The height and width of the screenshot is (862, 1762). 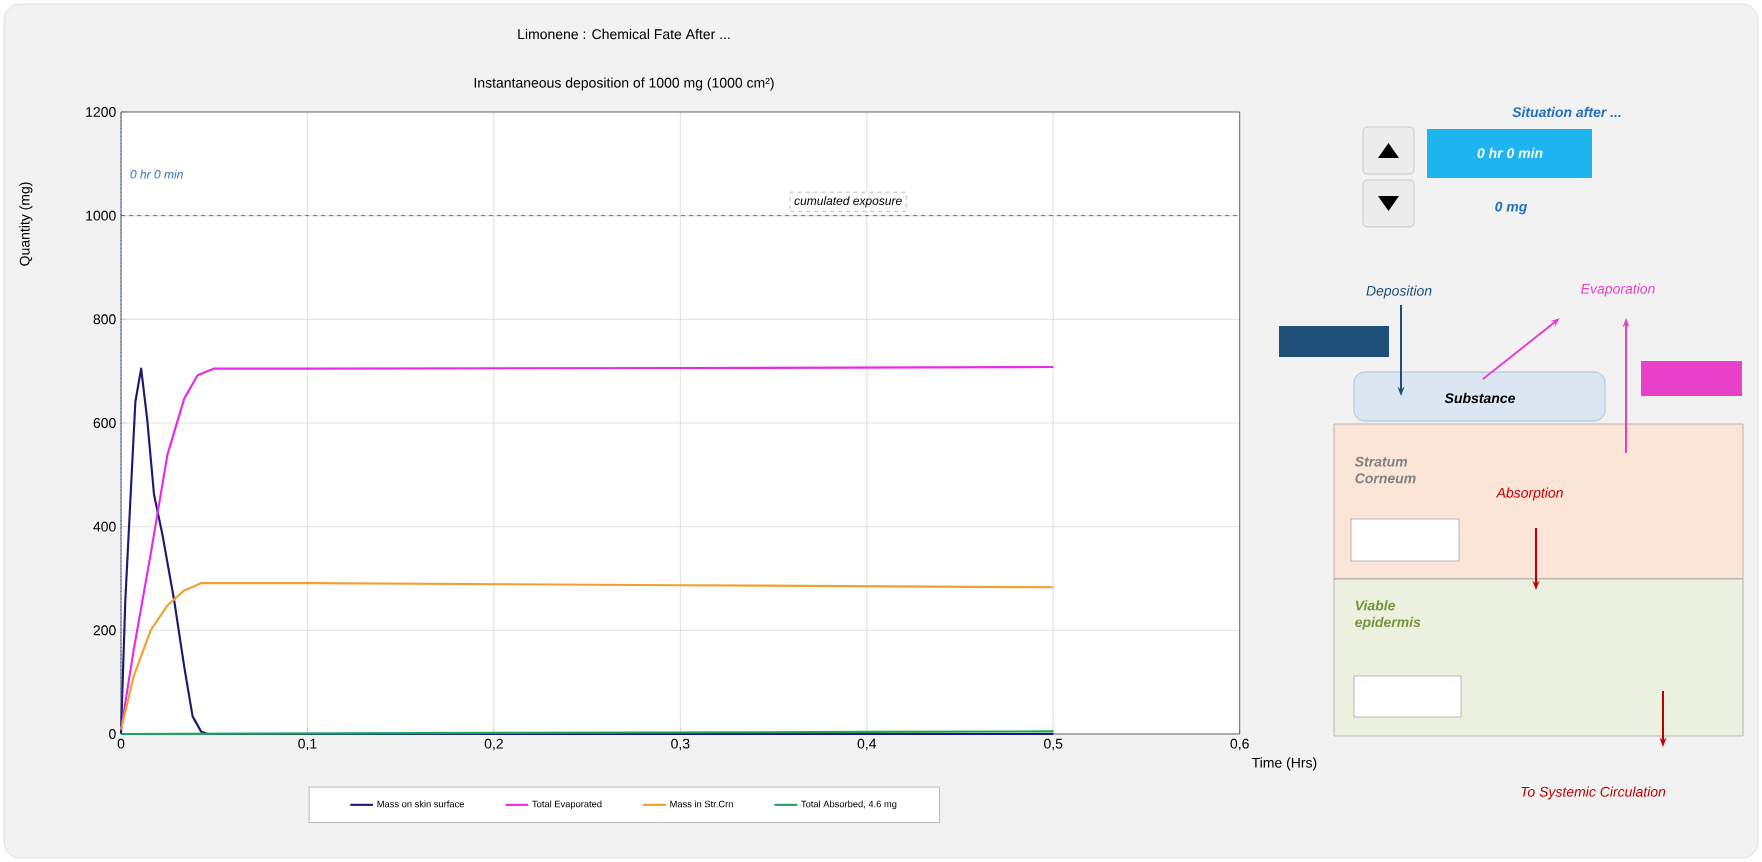 I want to click on legend-label: Mass on skin surface, so click(x=420, y=804).